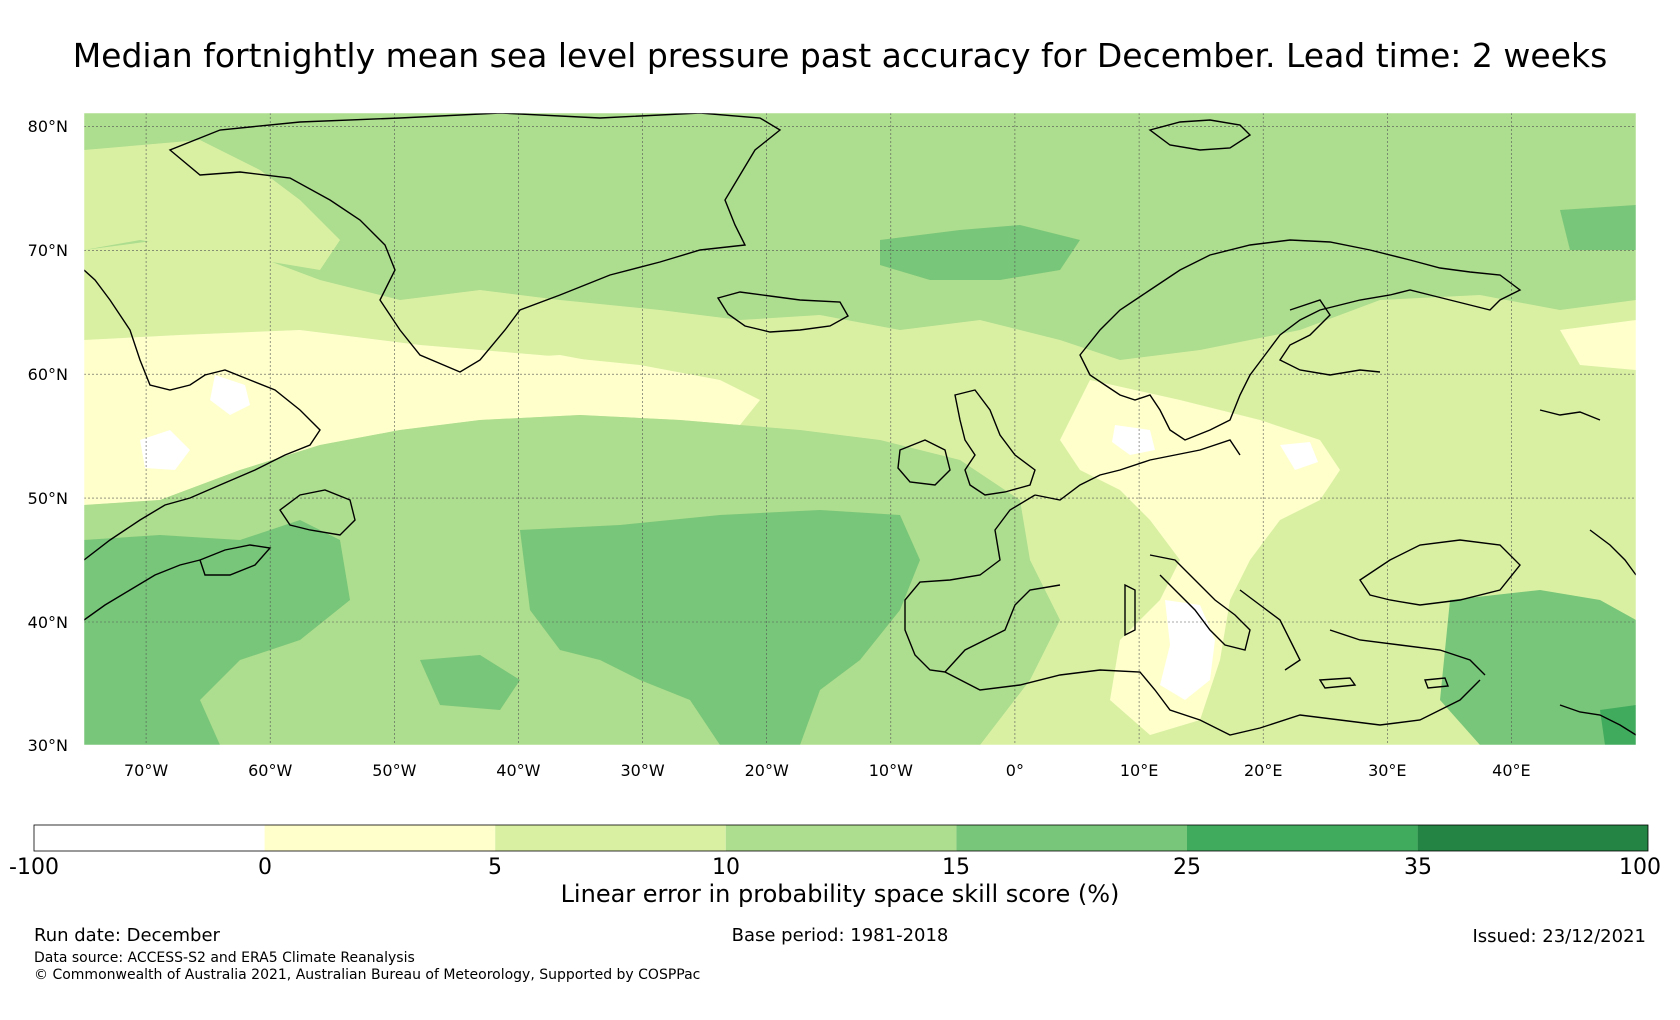 The image size is (1680, 1020). What do you see at coordinates (891, 770) in the screenshot?
I see `lon-label: 10°W` at bounding box center [891, 770].